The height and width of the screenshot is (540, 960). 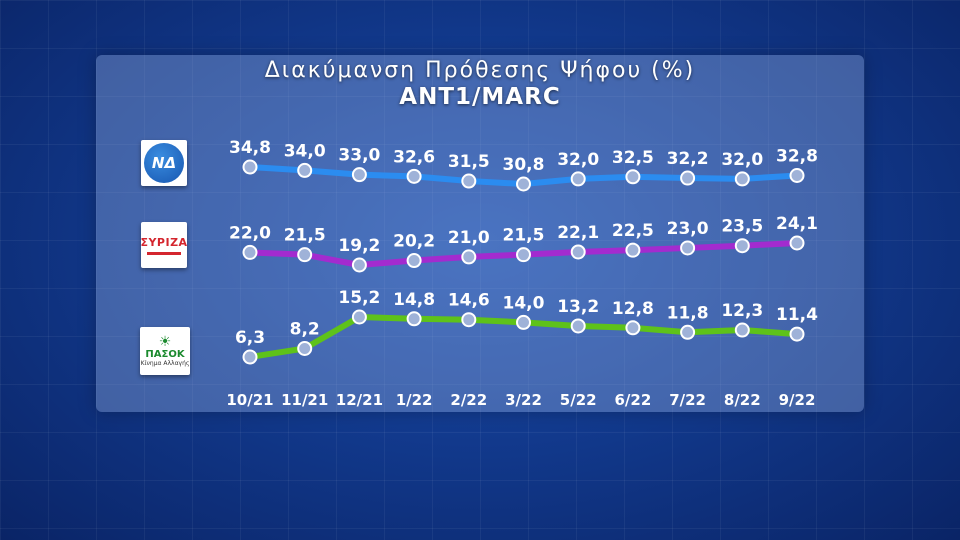 I want to click on syriza-value-label: 20,2, so click(x=414, y=242).